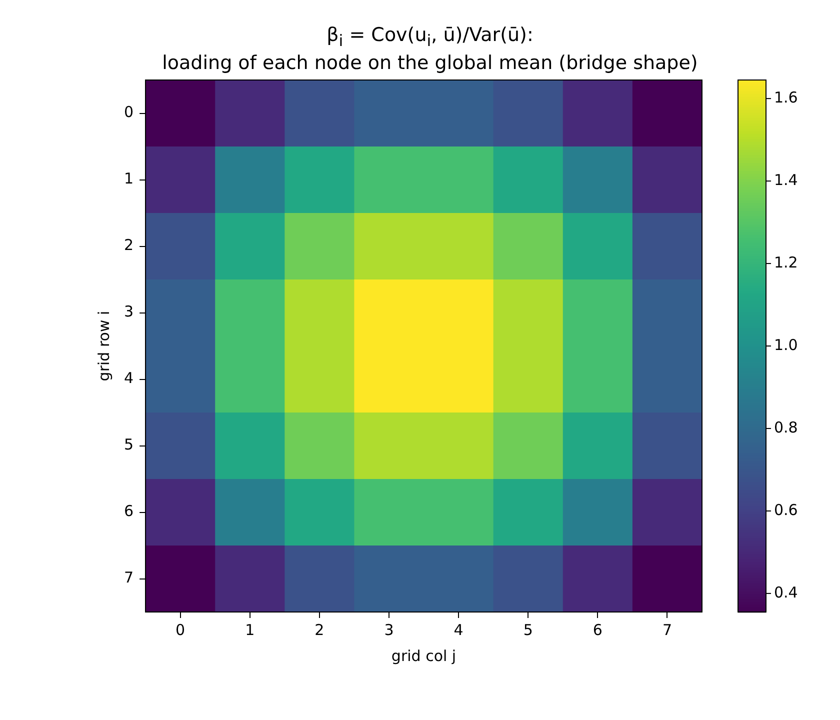  I want to click on y-tick-label: 4, so click(129, 378).